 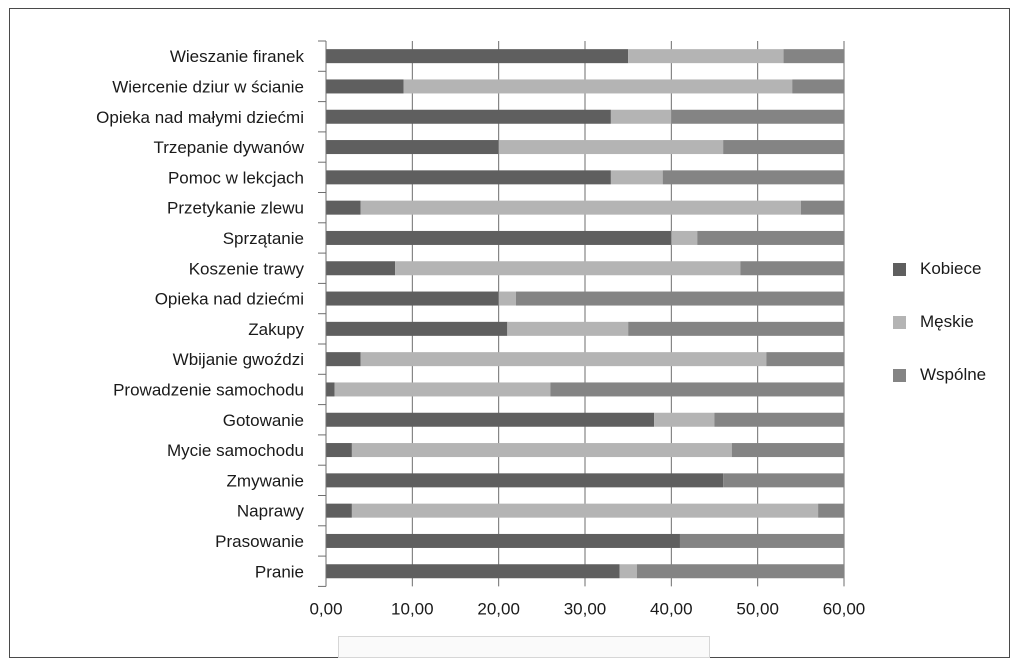 I want to click on legend-label: Męskie, so click(x=947, y=321).